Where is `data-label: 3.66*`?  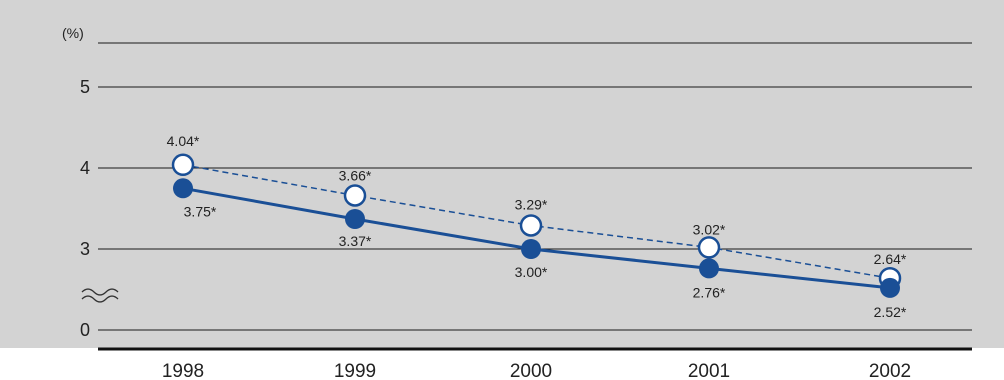
data-label: 3.66* is located at coordinates (355, 176).